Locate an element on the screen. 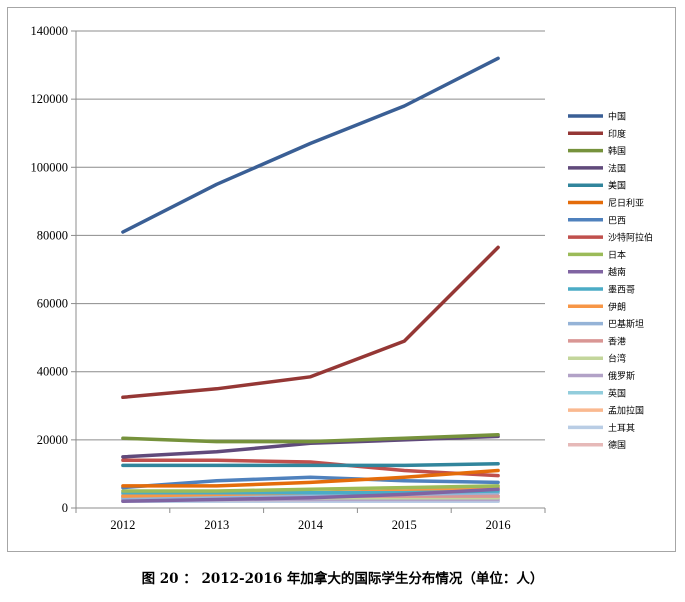 The image size is (685, 602). legend-label: 香港 is located at coordinates (617, 341).